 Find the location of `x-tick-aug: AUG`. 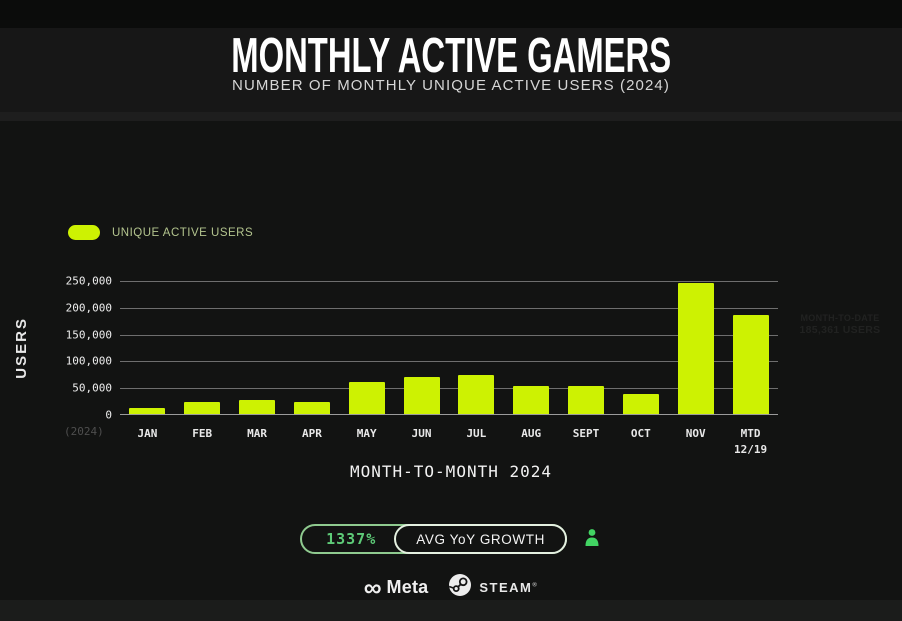

x-tick-aug: AUG is located at coordinates (531, 433).